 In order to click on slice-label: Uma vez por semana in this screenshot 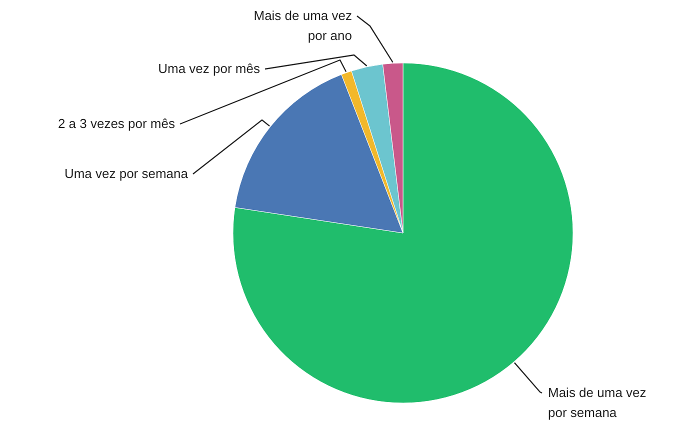, I will do `click(126, 173)`.